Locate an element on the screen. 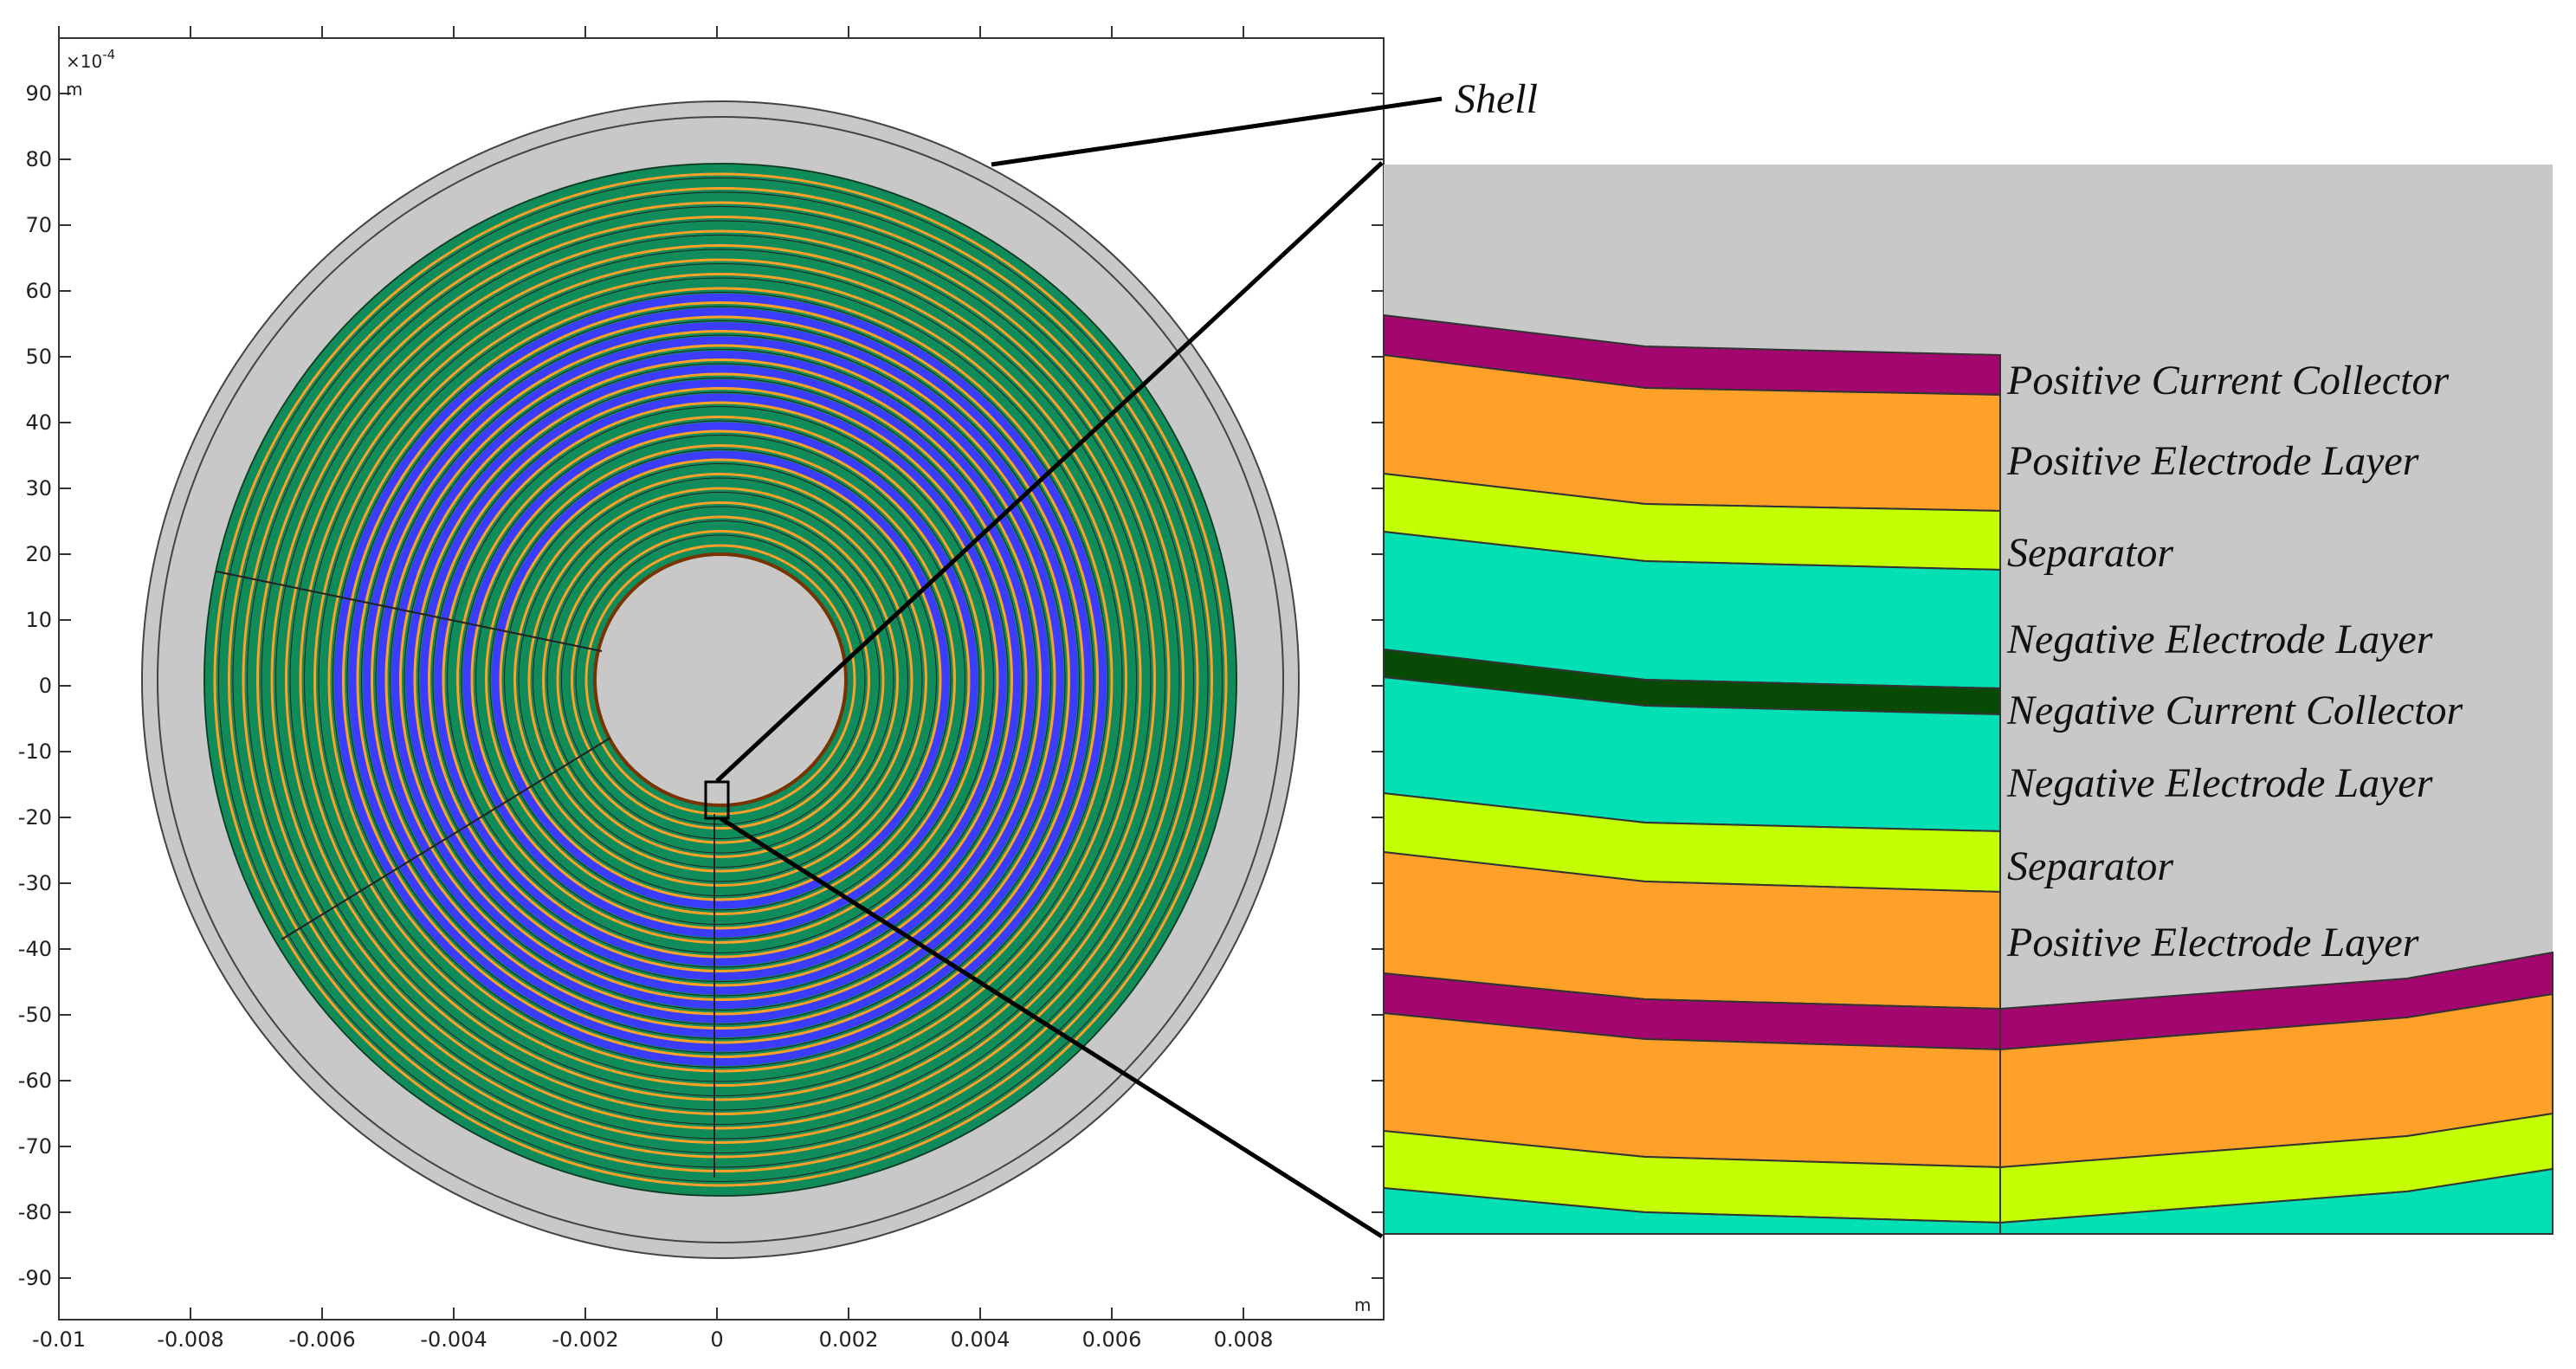 Image resolution: width=2576 pixels, height=1369 pixels. y-tick-label: -90 is located at coordinates (35, 1278).